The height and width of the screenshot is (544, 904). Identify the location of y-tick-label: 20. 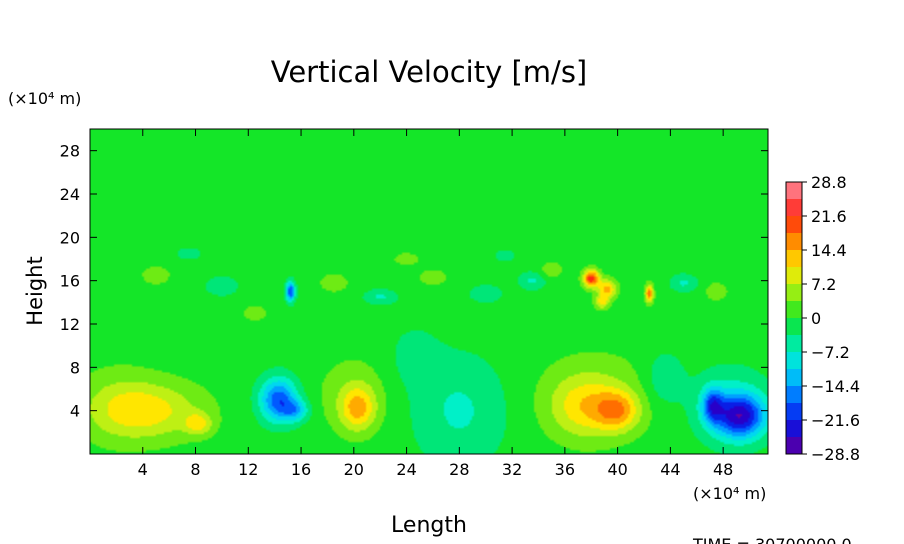
(70, 237).